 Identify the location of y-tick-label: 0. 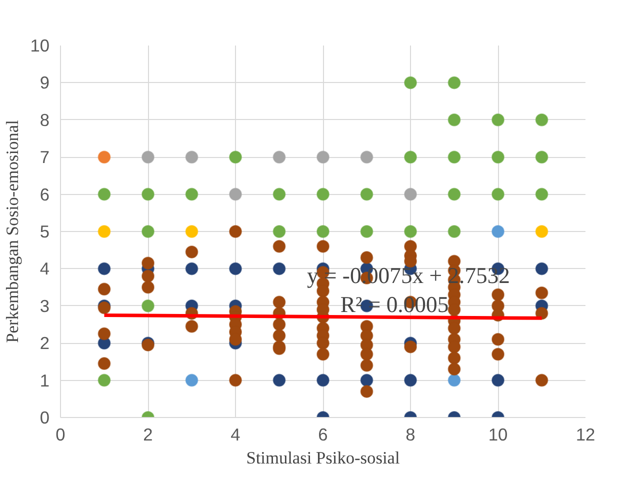
(45, 418).